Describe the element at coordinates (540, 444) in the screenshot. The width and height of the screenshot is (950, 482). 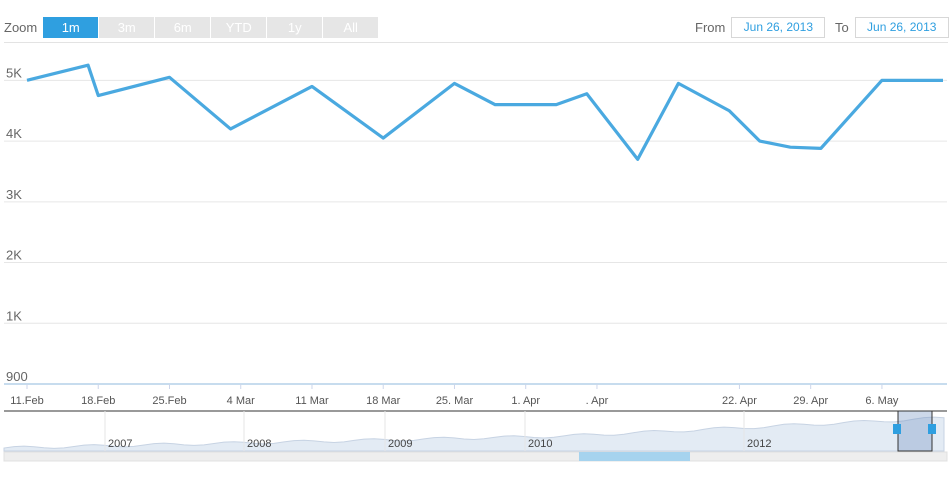
I see `navigator-year-label: 2010` at that location.